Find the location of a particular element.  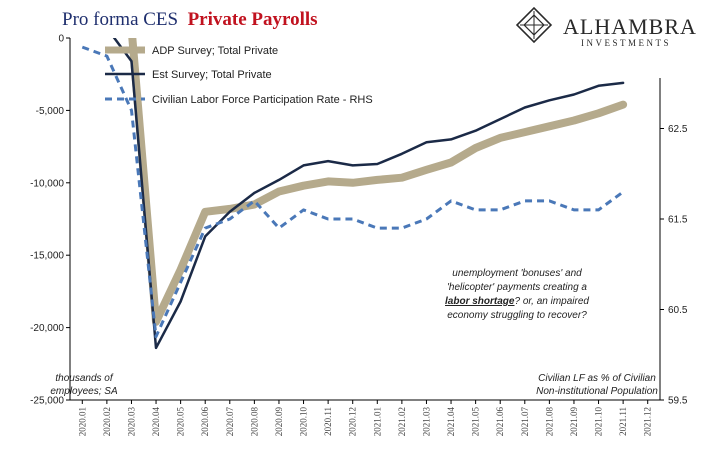

left-tick-label: -20,000 is located at coordinates (47, 328).